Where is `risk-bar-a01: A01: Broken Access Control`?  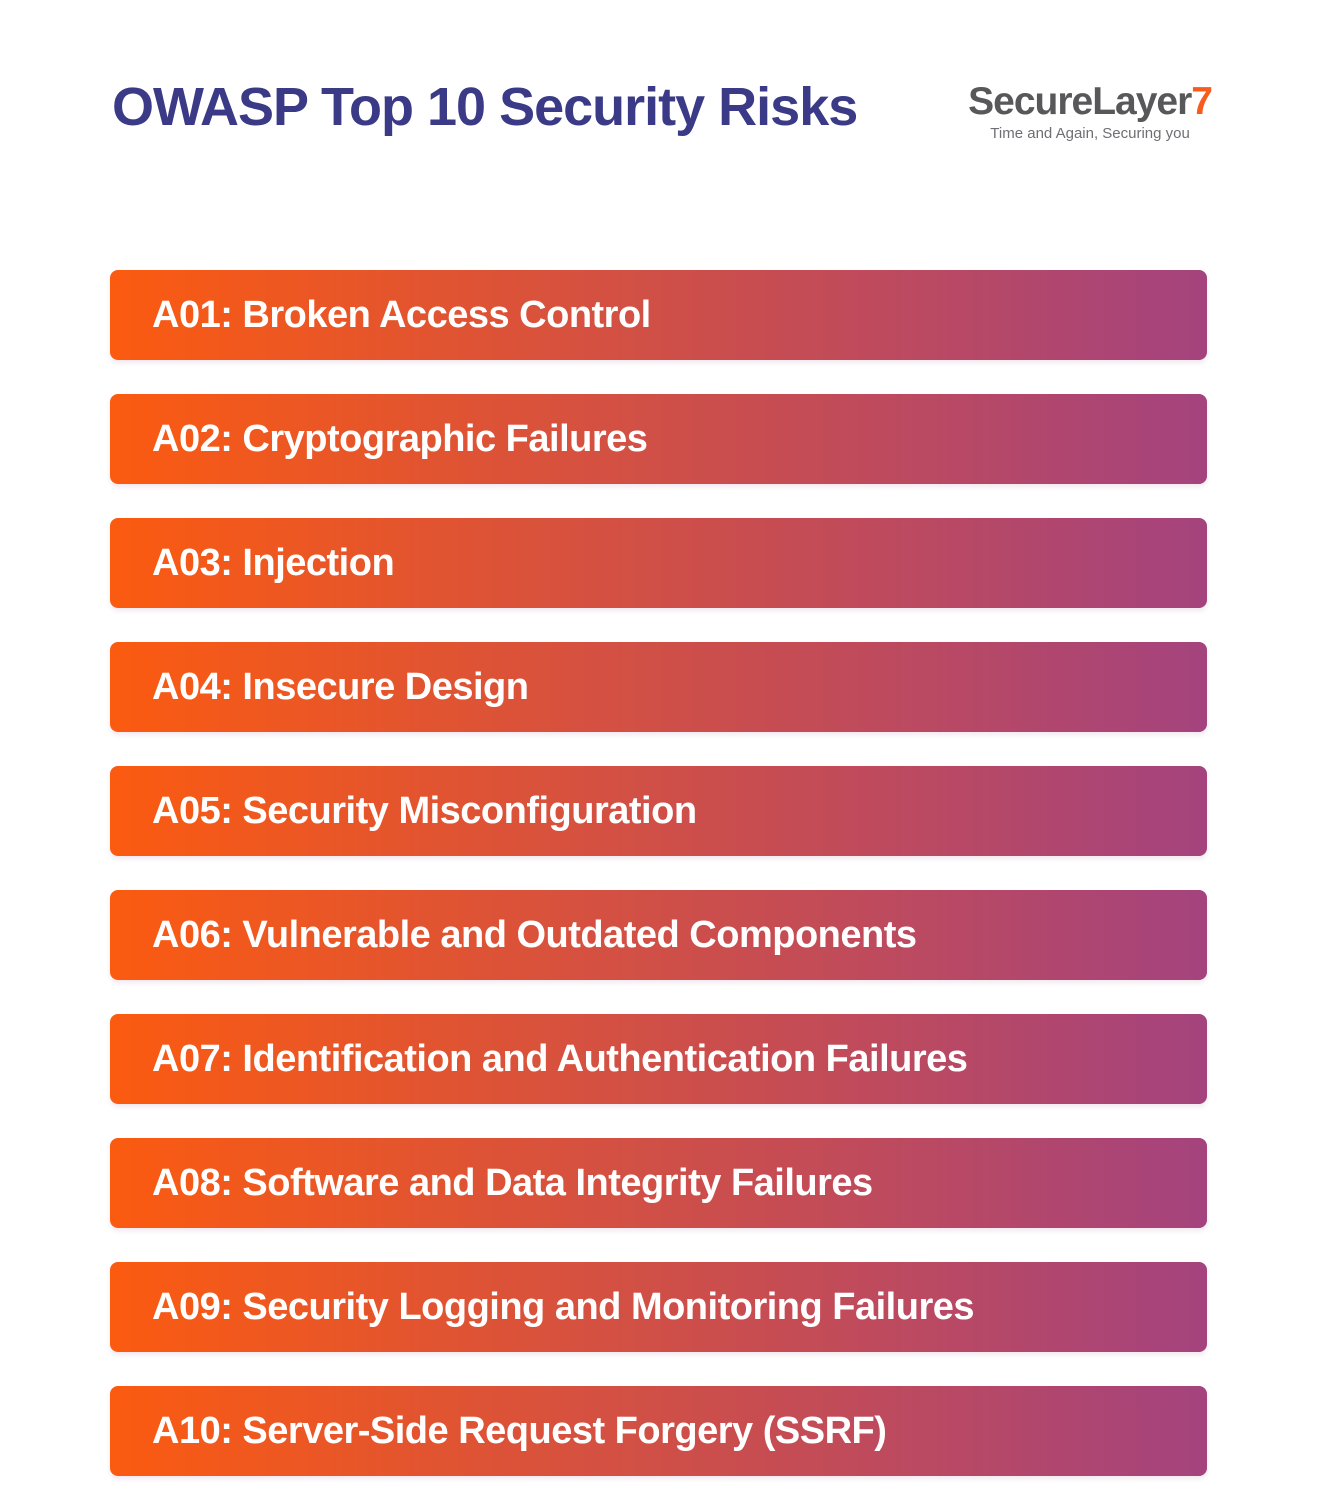
risk-bar-a01: A01: Broken Access Control is located at coordinates (658, 315).